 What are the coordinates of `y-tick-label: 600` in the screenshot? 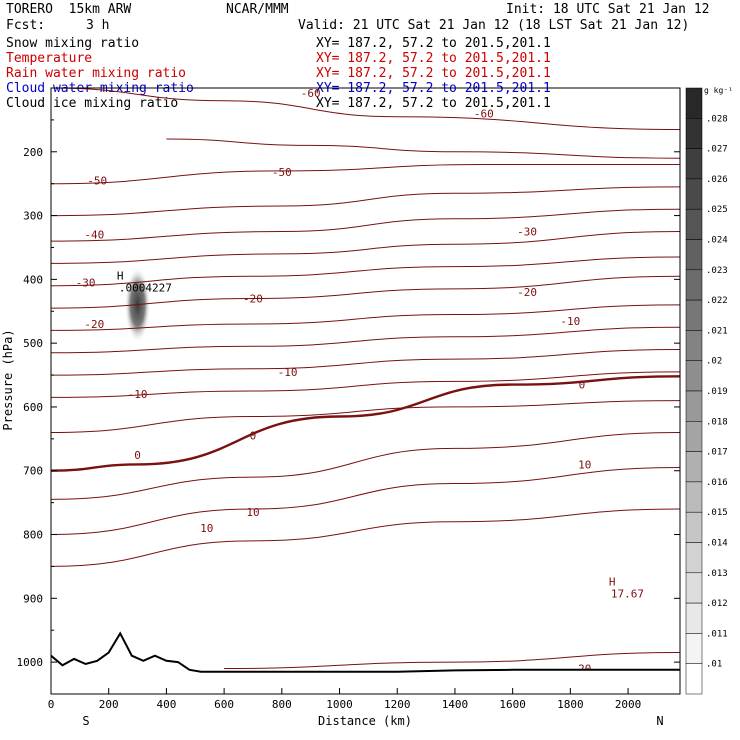 It's located at (33, 407).